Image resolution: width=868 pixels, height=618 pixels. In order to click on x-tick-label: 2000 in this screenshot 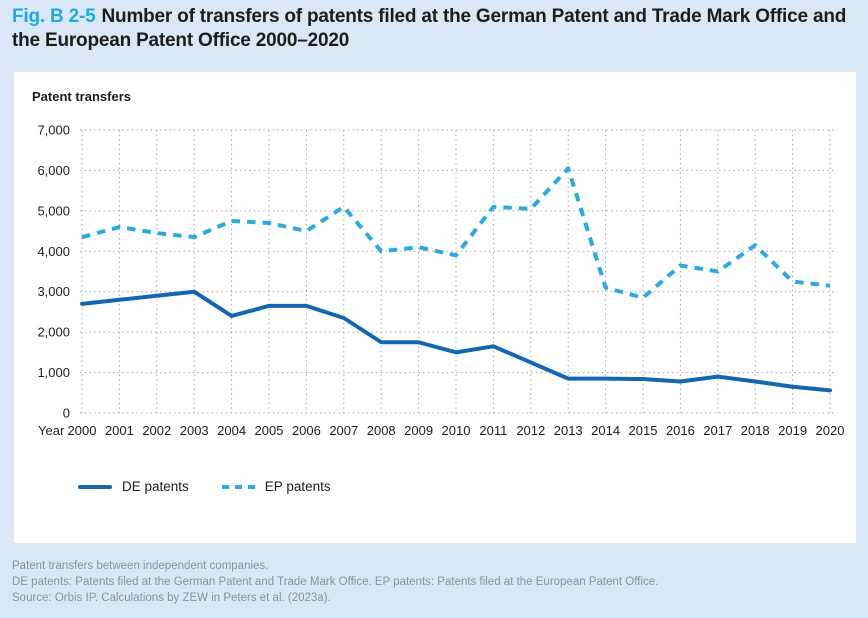, I will do `click(82, 430)`.